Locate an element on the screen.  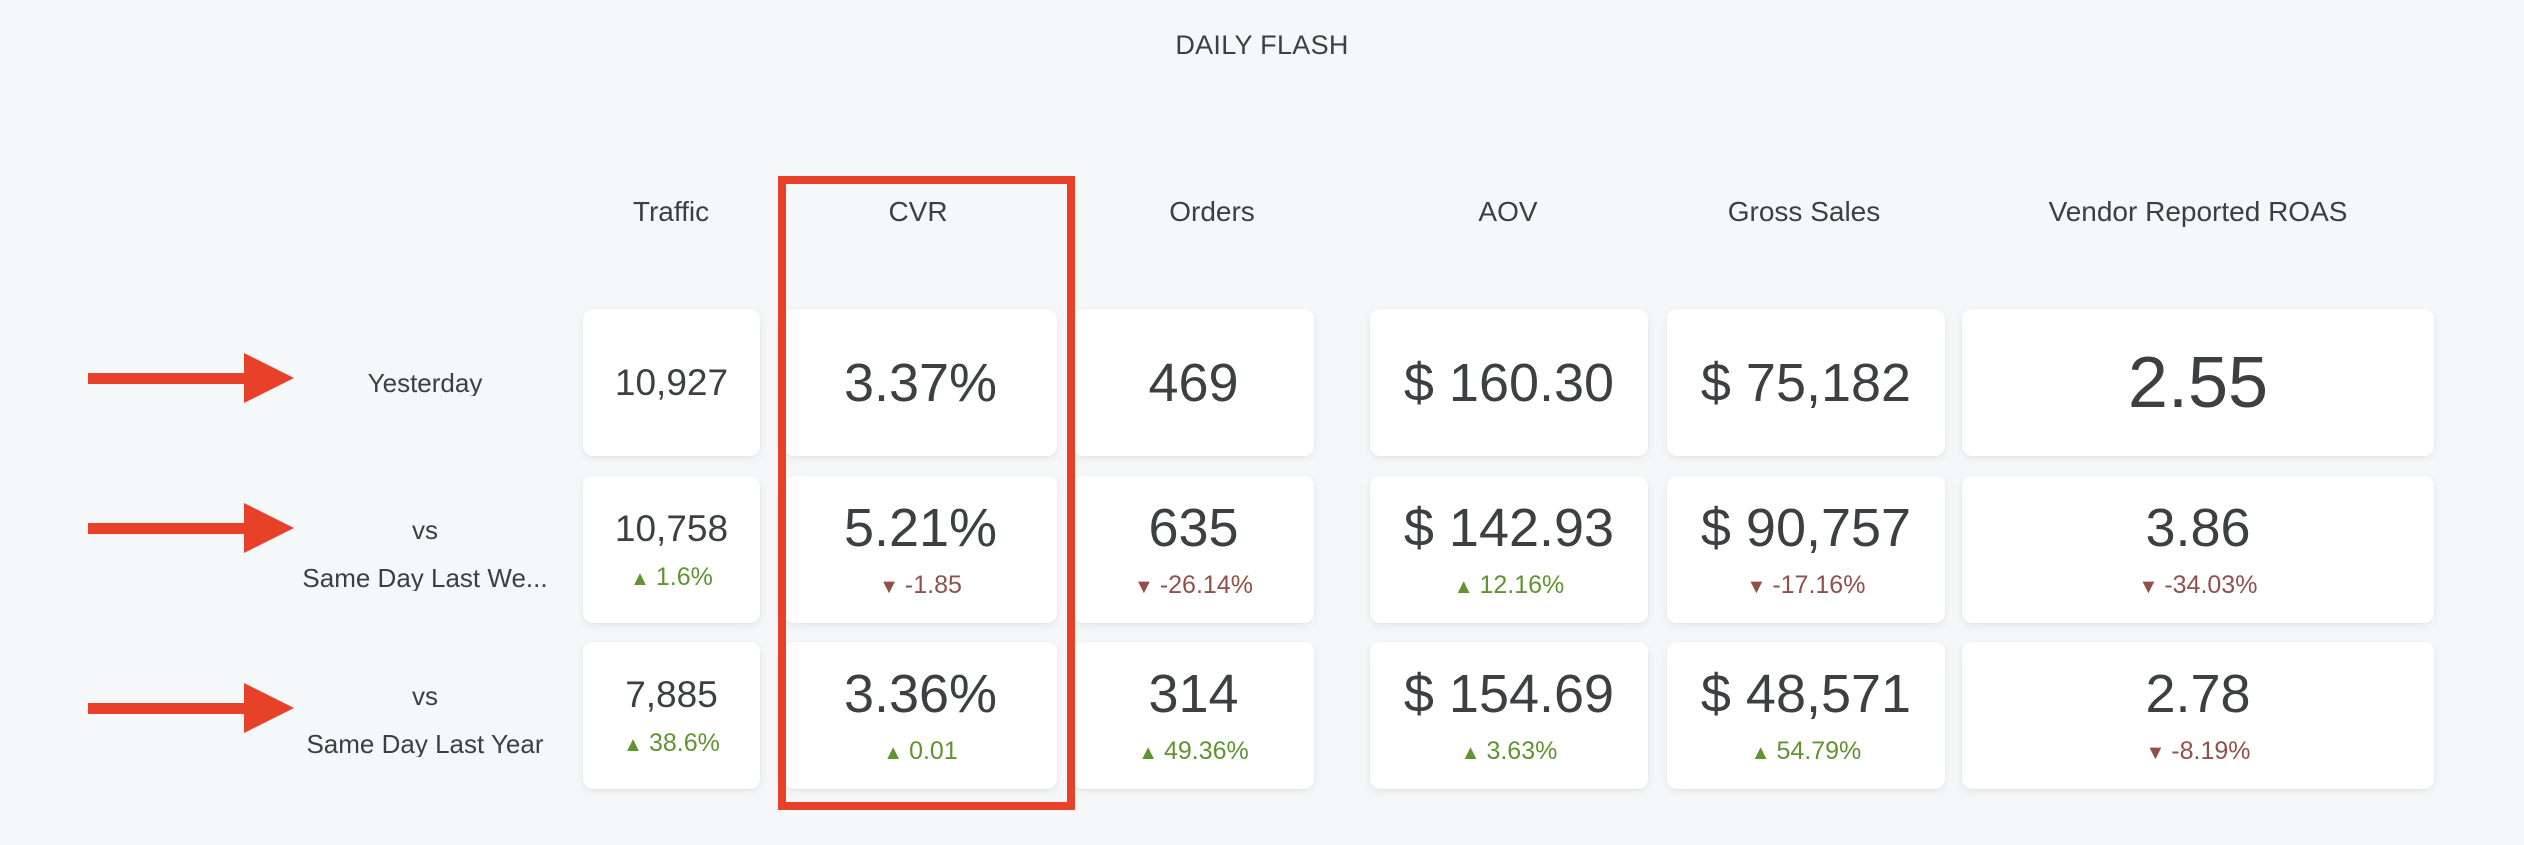
kpi-card-gross-sales-last-year: $ 48,571 ▲ 54.79% is located at coordinates (1806, 715).